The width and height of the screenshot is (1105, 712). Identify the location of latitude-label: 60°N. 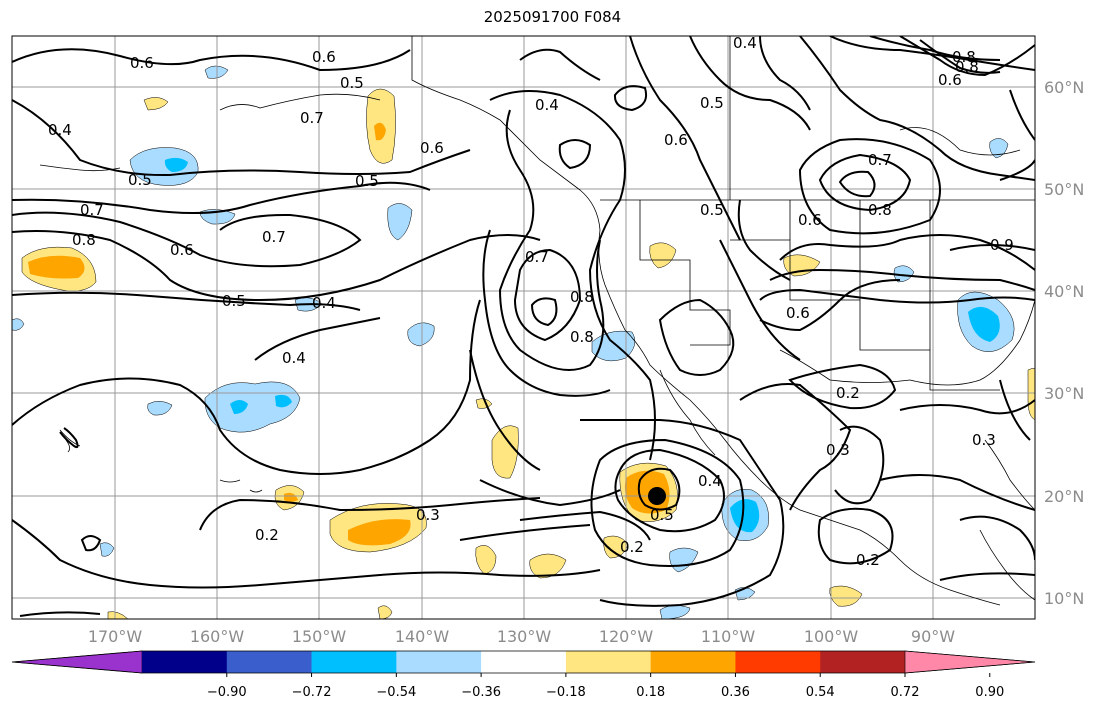
(1064, 87).